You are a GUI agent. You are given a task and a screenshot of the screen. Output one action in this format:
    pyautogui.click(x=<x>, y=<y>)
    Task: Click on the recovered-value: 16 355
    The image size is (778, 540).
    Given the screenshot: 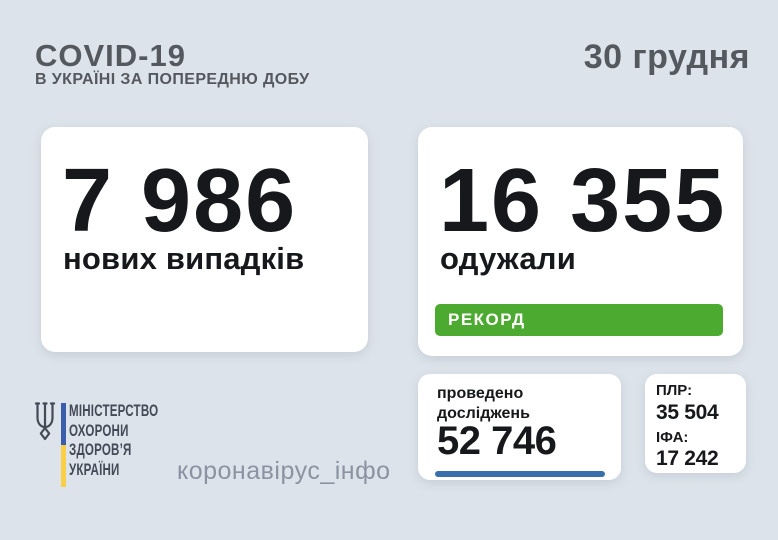 What is the action you would take?
    pyautogui.click(x=583, y=201)
    